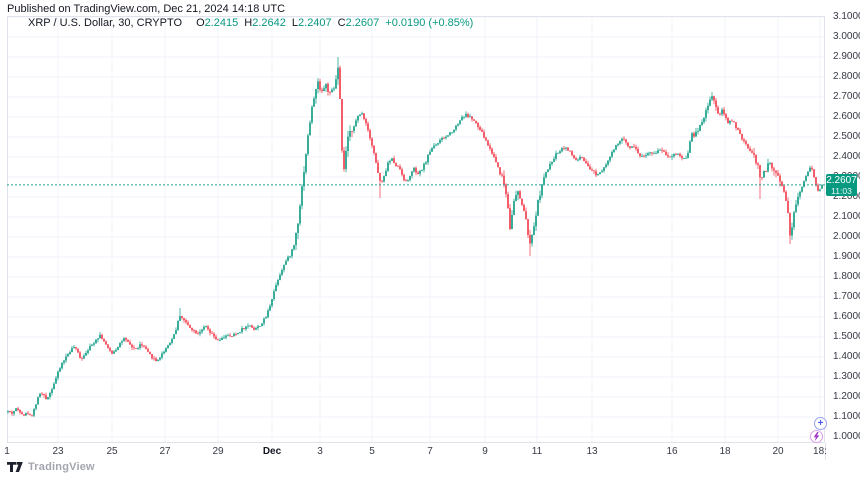  Describe the element at coordinates (429, 23) in the screenshot. I see `price-change: +0.0190 (+0.85%)` at that location.